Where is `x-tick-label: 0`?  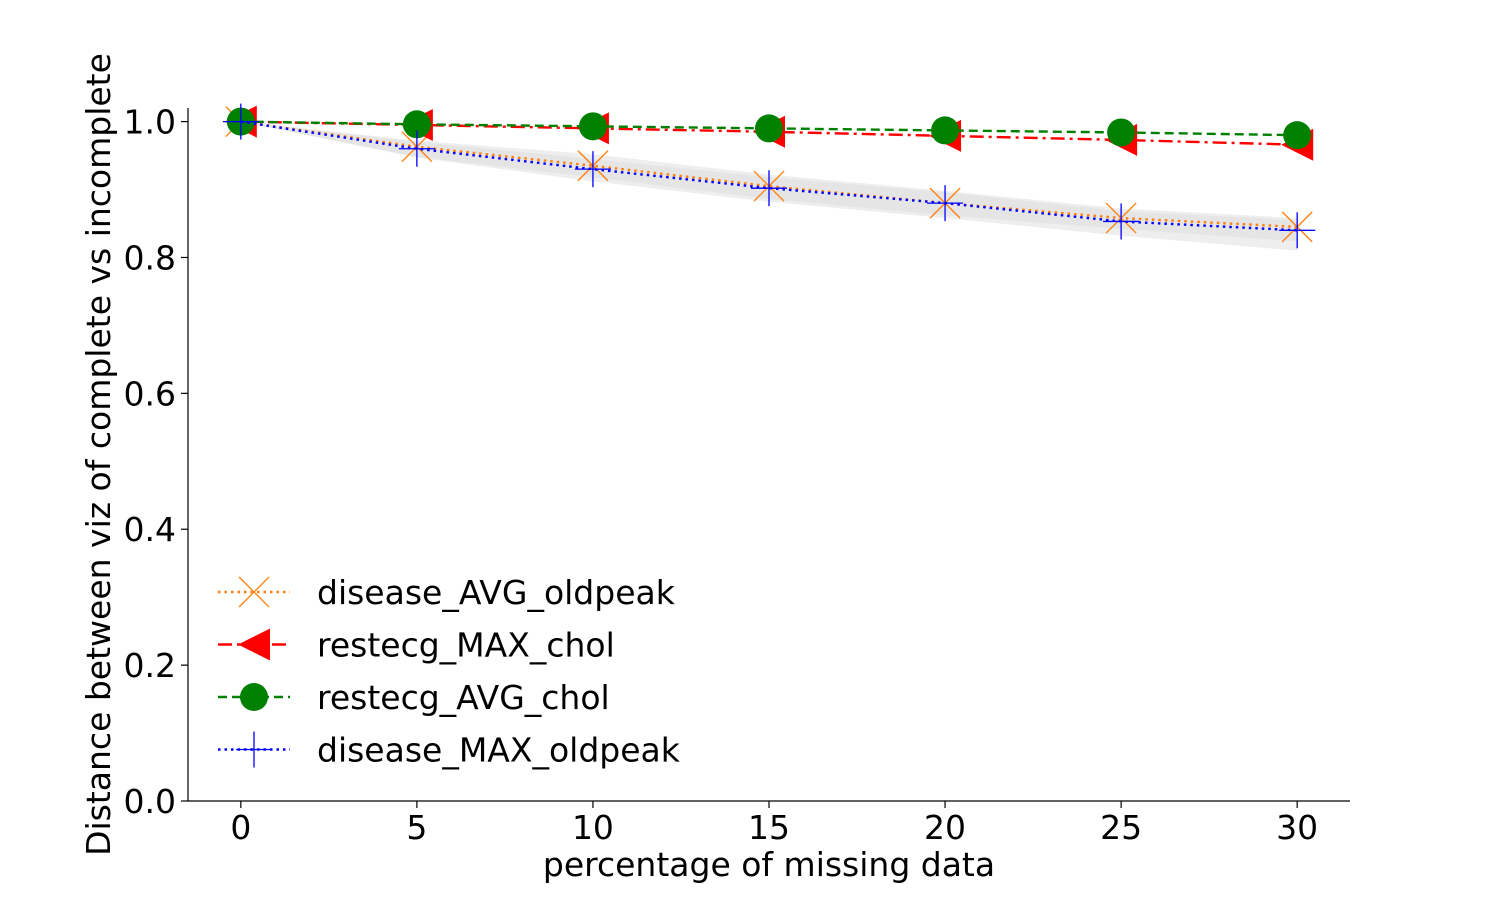 x-tick-label: 0 is located at coordinates (240, 827).